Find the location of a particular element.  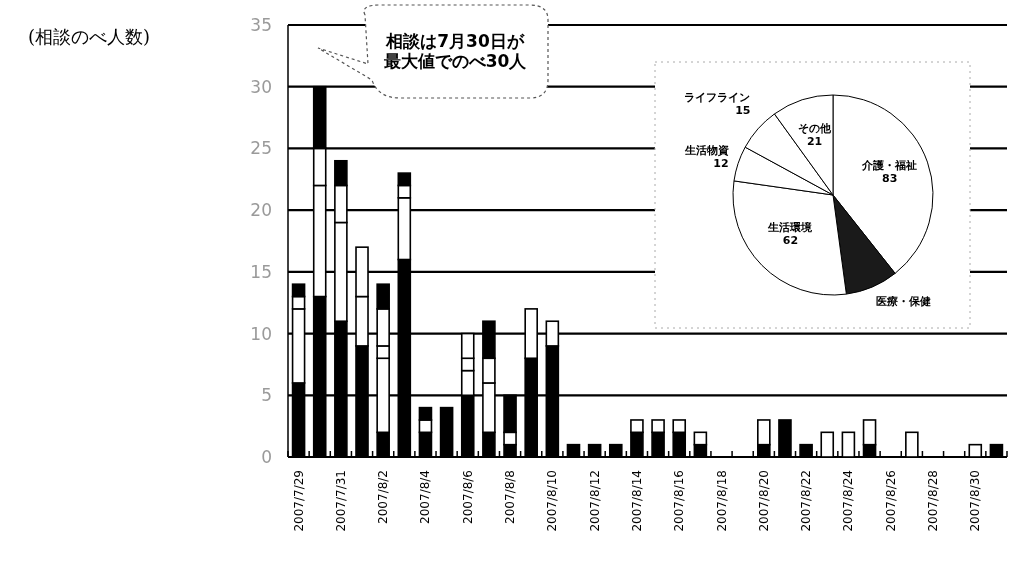

x-tick-label: 2007/8/26 is located at coordinates (890, 501).